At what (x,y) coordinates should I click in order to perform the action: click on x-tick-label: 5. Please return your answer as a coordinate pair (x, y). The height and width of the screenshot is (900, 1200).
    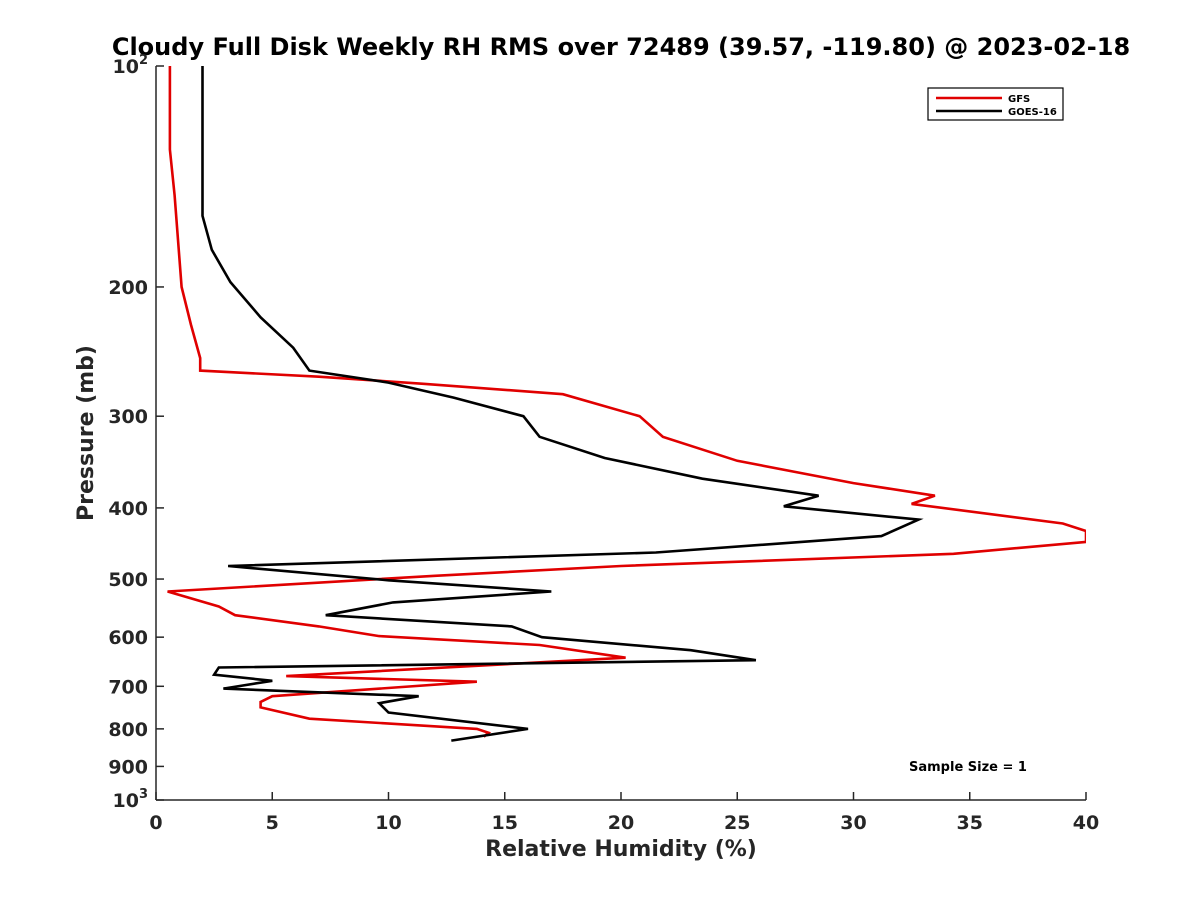
    Looking at the image, I should click on (272, 823).